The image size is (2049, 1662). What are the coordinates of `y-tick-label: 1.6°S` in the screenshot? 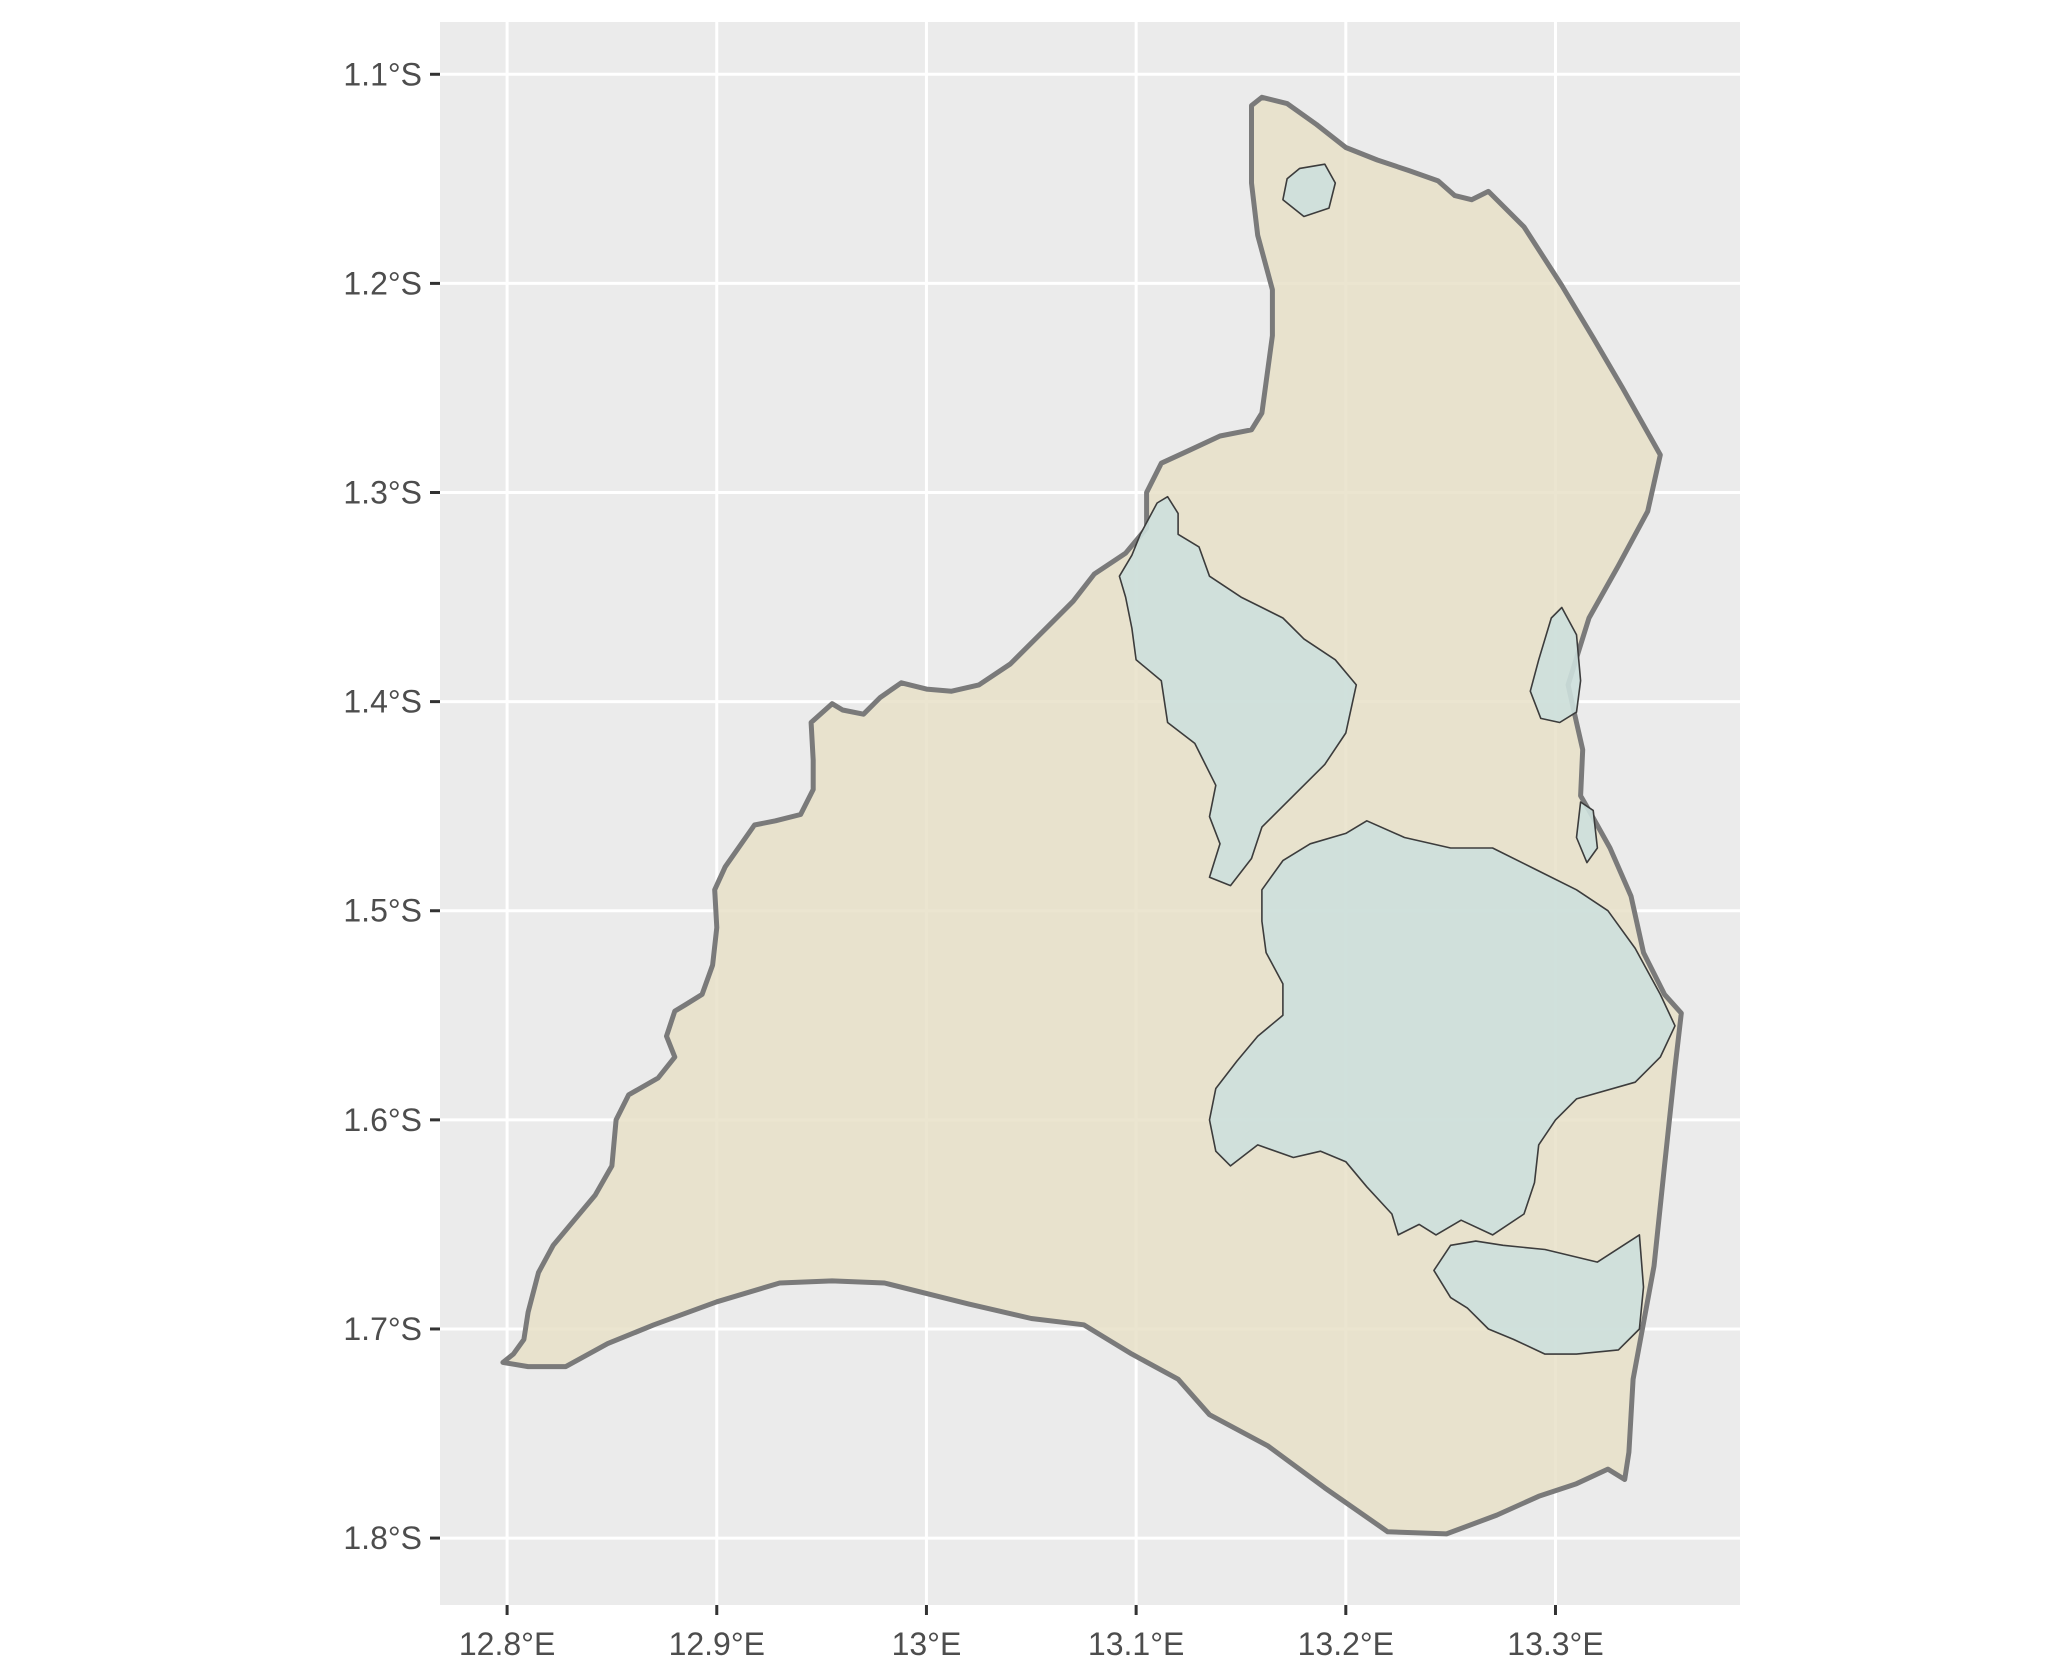 It's located at (382, 1120).